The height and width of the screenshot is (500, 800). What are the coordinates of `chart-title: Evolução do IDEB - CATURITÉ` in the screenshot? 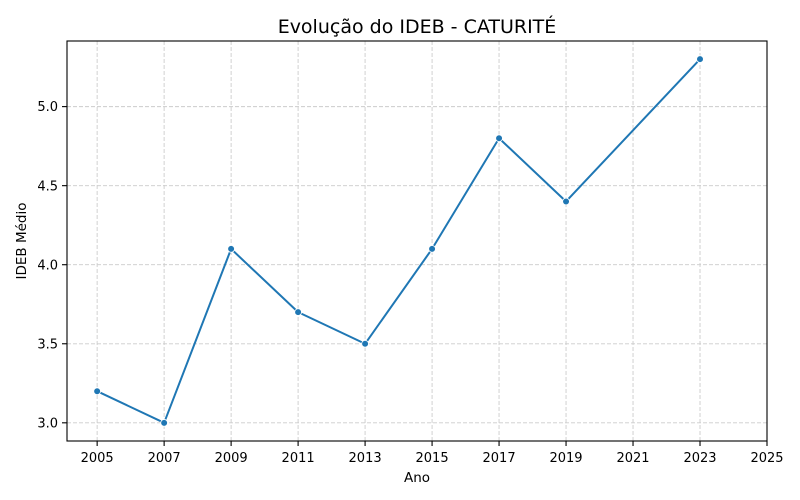 It's located at (417, 26).